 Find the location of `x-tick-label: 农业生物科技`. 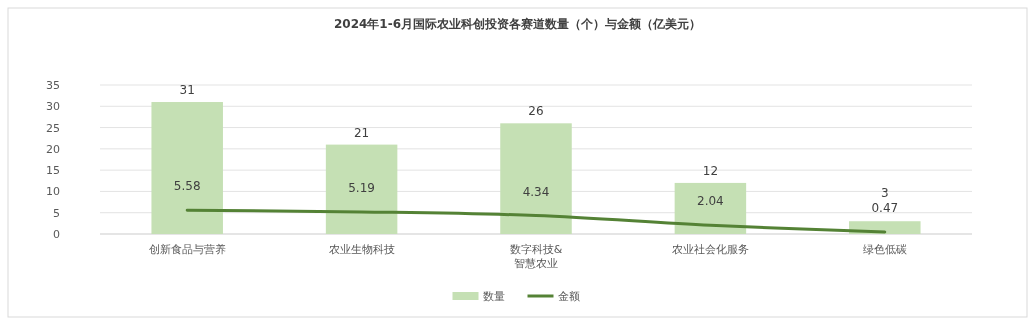

x-tick-label: 农业生物科技 is located at coordinates (361, 249).